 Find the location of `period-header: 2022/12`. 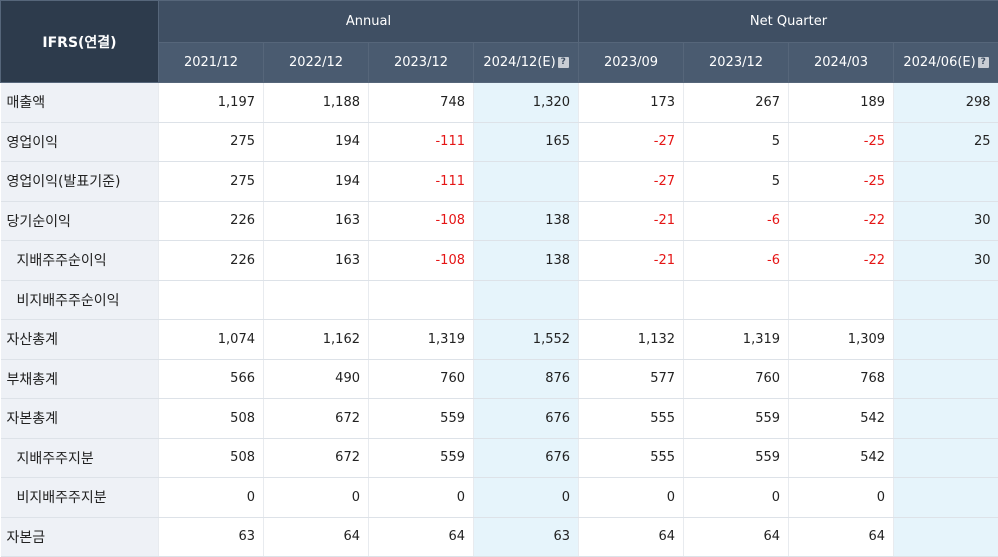

period-header: 2022/12 is located at coordinates (316, 63).